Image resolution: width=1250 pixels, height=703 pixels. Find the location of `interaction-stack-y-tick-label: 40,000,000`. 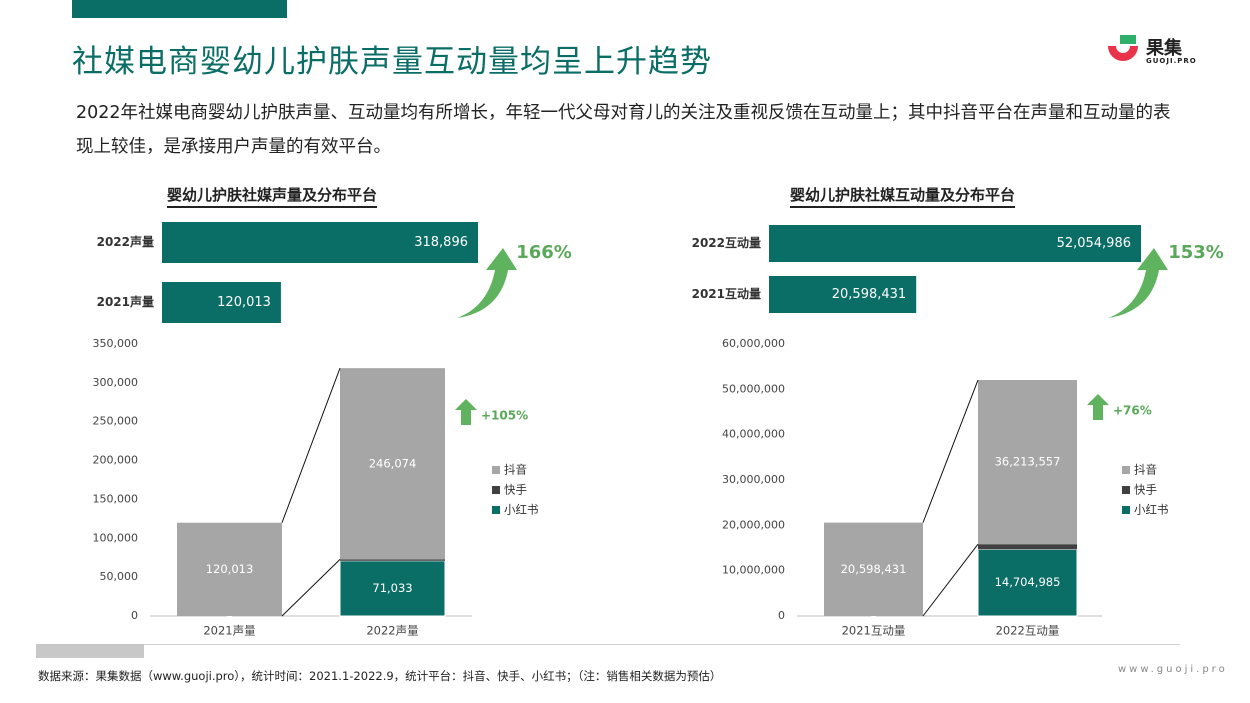

interaction-stack-y-tick-label: 40,000,000 is located at coordinates (753, 434).